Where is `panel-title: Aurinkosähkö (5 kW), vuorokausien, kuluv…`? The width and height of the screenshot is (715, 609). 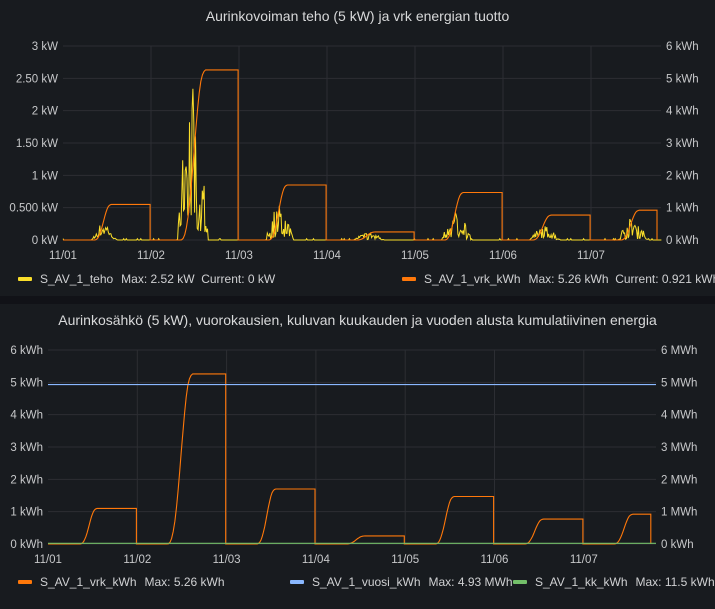
panel-title: Aurinkosähkö (5 kW), vuorokausien, kuluv… is located at coordinates (357, 320).